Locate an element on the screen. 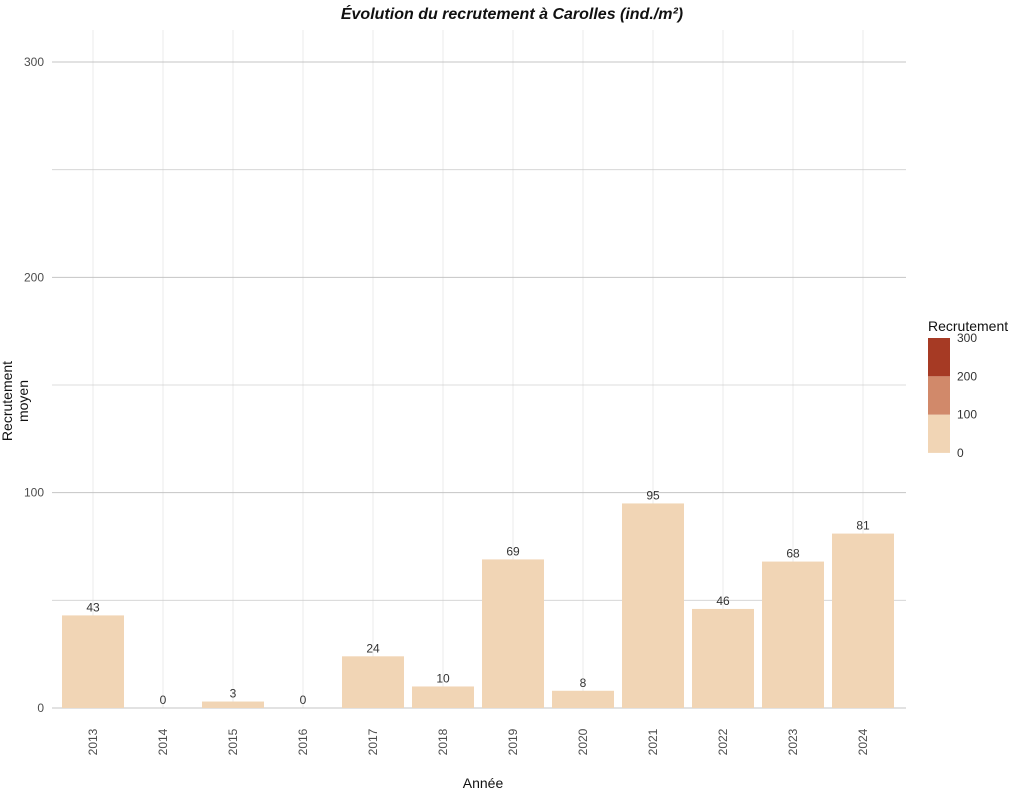  x-tick-label: 2024 is located at coordinates (863, 741).